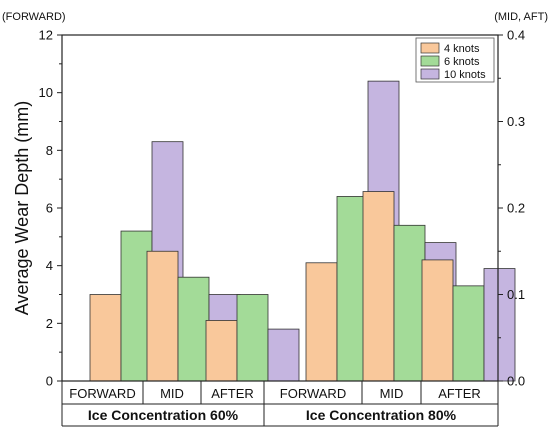 This screenshot has width=550, height=440. I want to click on left-axis-note: (FORWARD), so click(34, 17).